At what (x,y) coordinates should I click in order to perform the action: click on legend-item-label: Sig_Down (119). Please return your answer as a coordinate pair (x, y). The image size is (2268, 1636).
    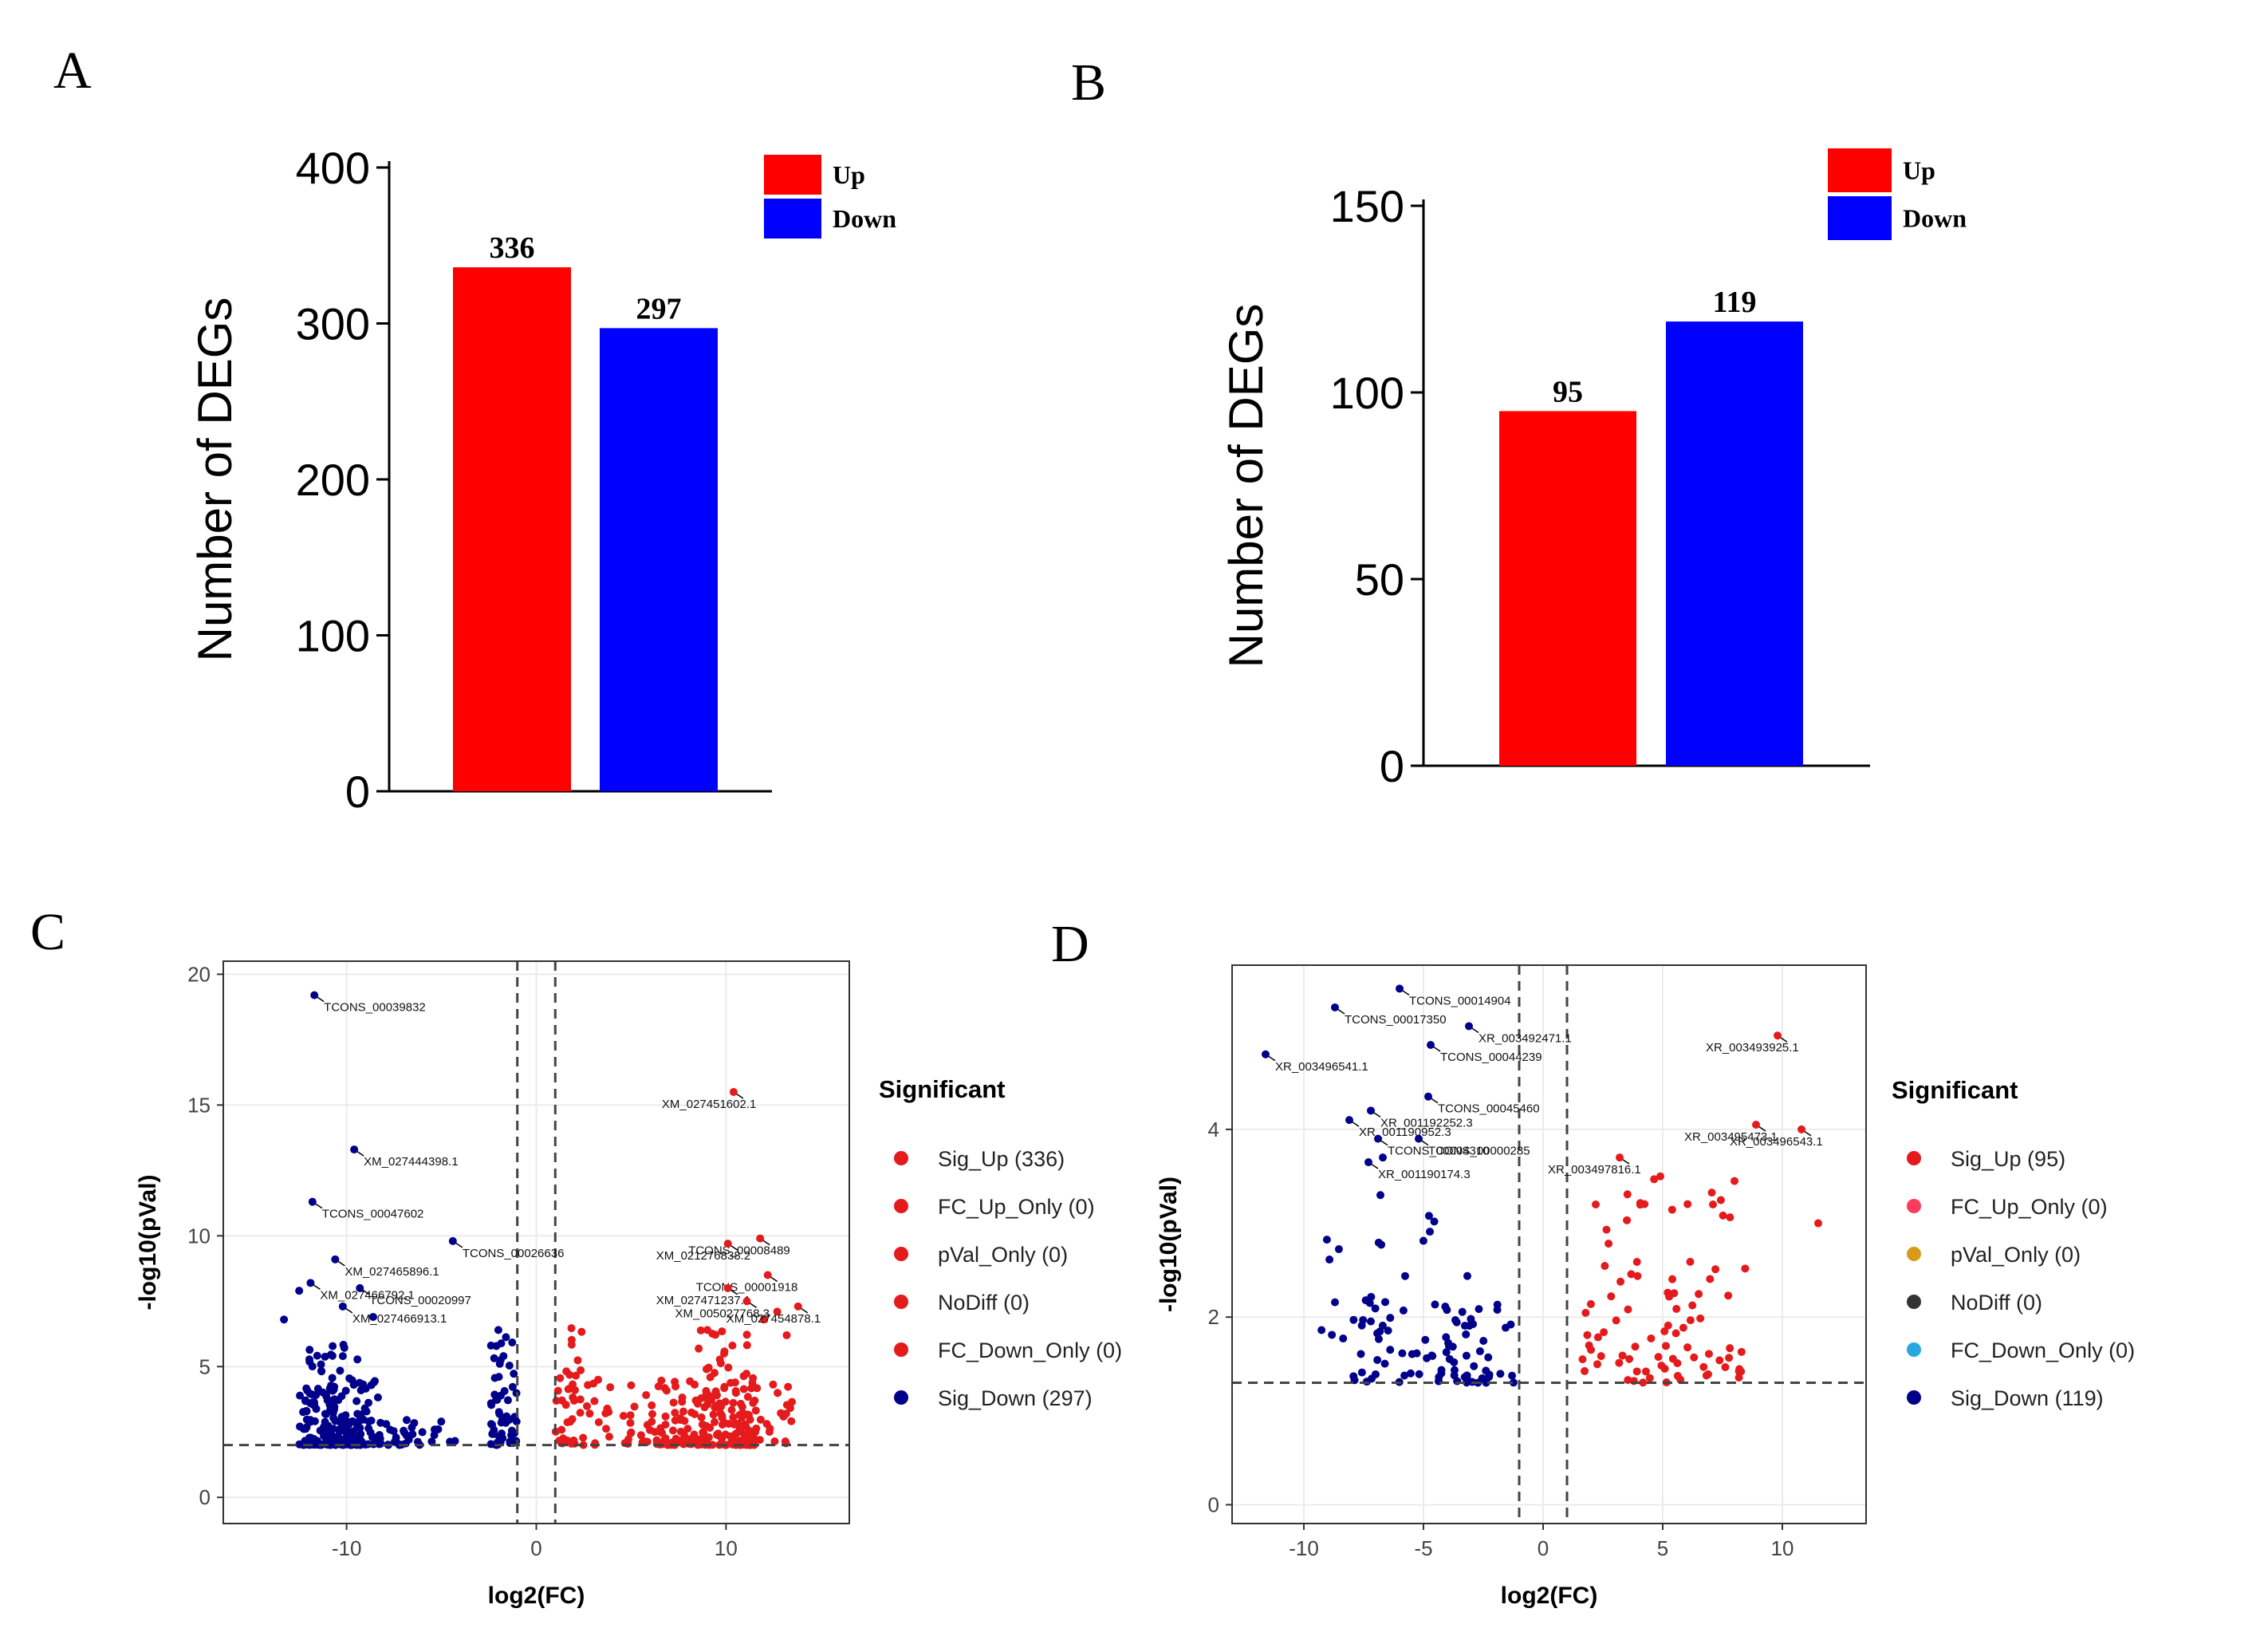
    Looking at the image, I should click on (2027, 1398).